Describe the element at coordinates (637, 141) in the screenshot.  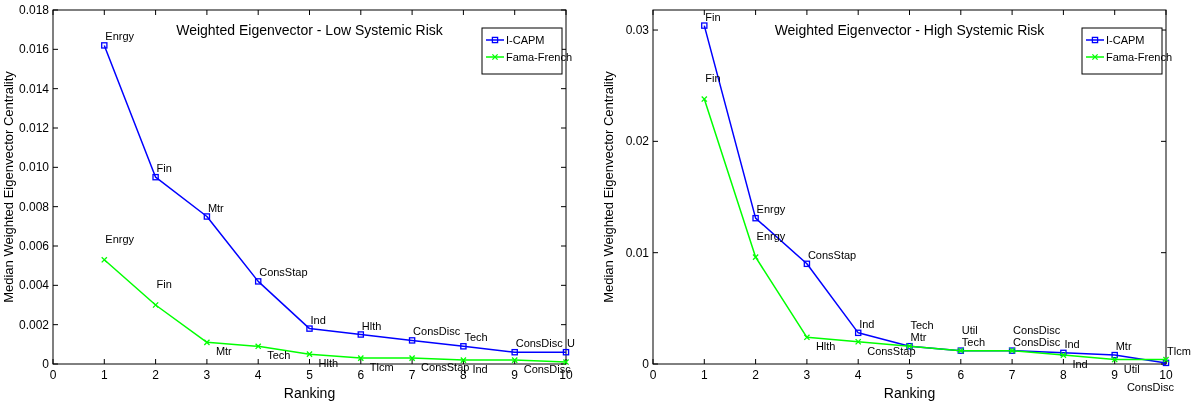
I see `y-tick-label: 0.02` at that location.